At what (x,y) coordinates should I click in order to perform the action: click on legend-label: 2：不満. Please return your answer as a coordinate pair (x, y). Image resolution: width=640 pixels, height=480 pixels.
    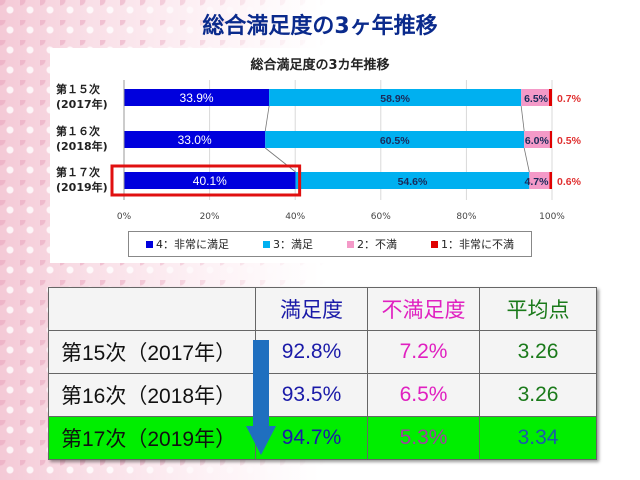
    Looking at the image, I should click on (377, 244).